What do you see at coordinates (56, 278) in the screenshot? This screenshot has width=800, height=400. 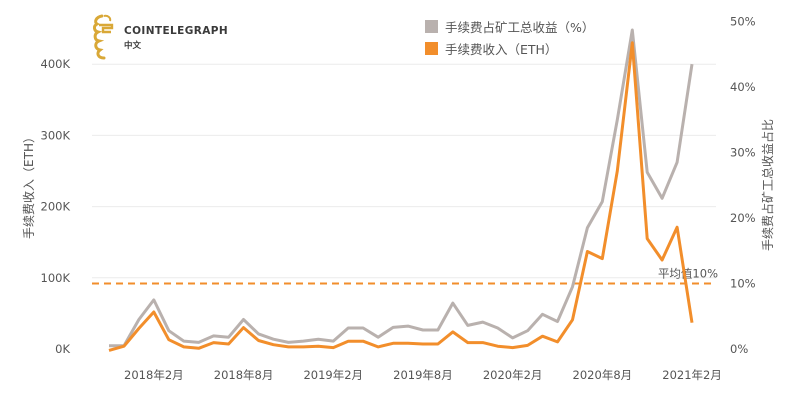 I see `left-tick-label: 100K` at bounding box center [56, 278].